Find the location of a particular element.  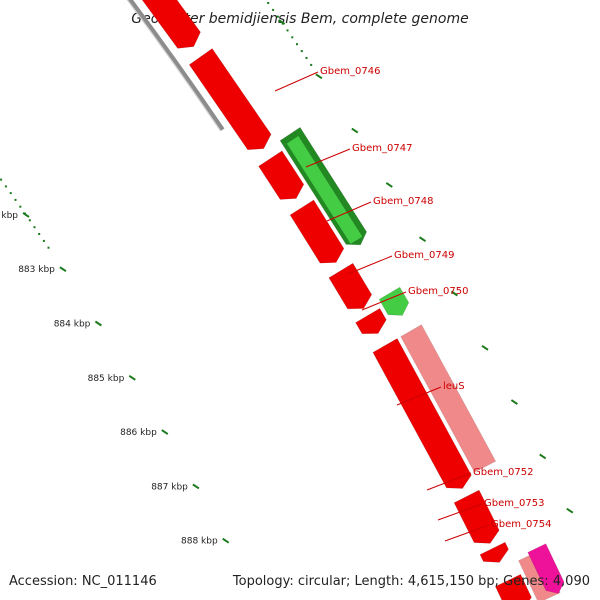

gene-block-light is located at coordinates (448, 398).